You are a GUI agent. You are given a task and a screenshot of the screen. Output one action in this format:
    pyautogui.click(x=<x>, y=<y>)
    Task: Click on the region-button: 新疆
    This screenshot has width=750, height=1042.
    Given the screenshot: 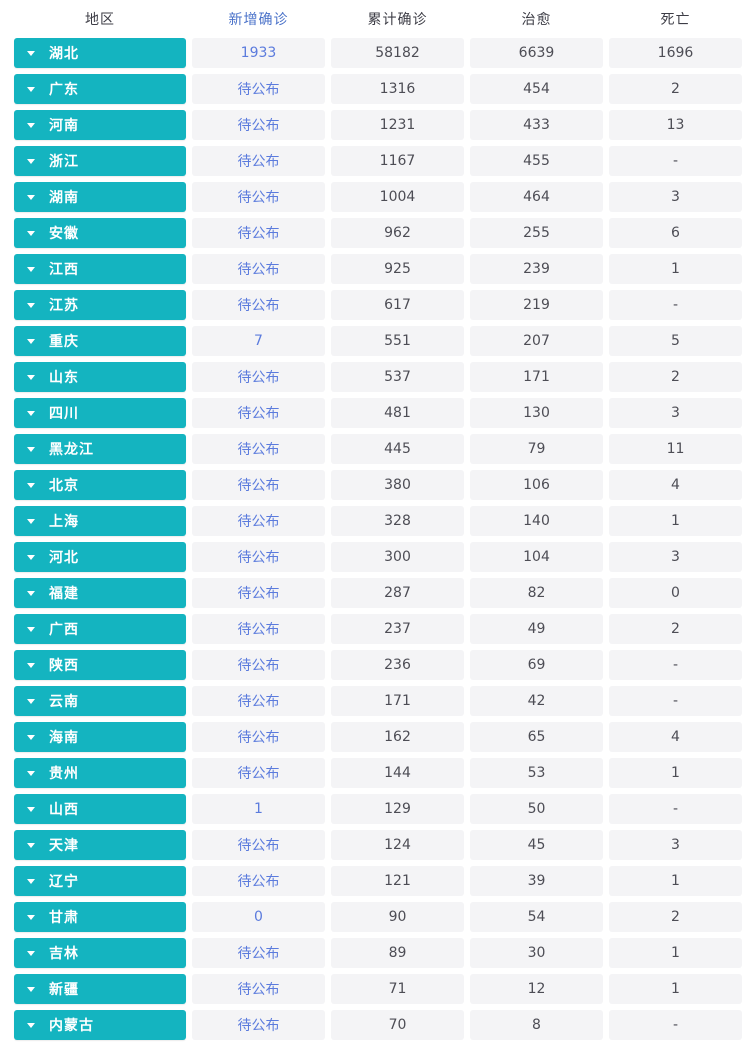 What is the action you would take?
    pyautogui.click(x=100, y=989)
    